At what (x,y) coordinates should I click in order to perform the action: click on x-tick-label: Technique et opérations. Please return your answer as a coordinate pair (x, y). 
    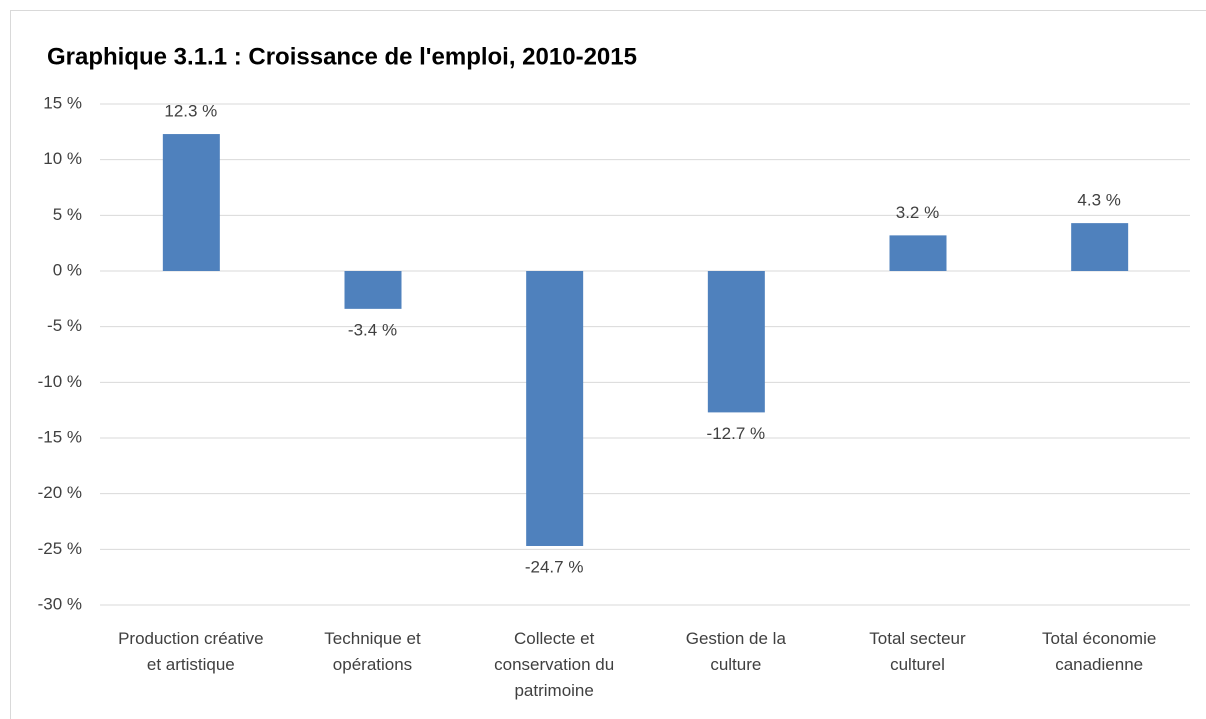
    Looking at the image, I should click on (372, 651).